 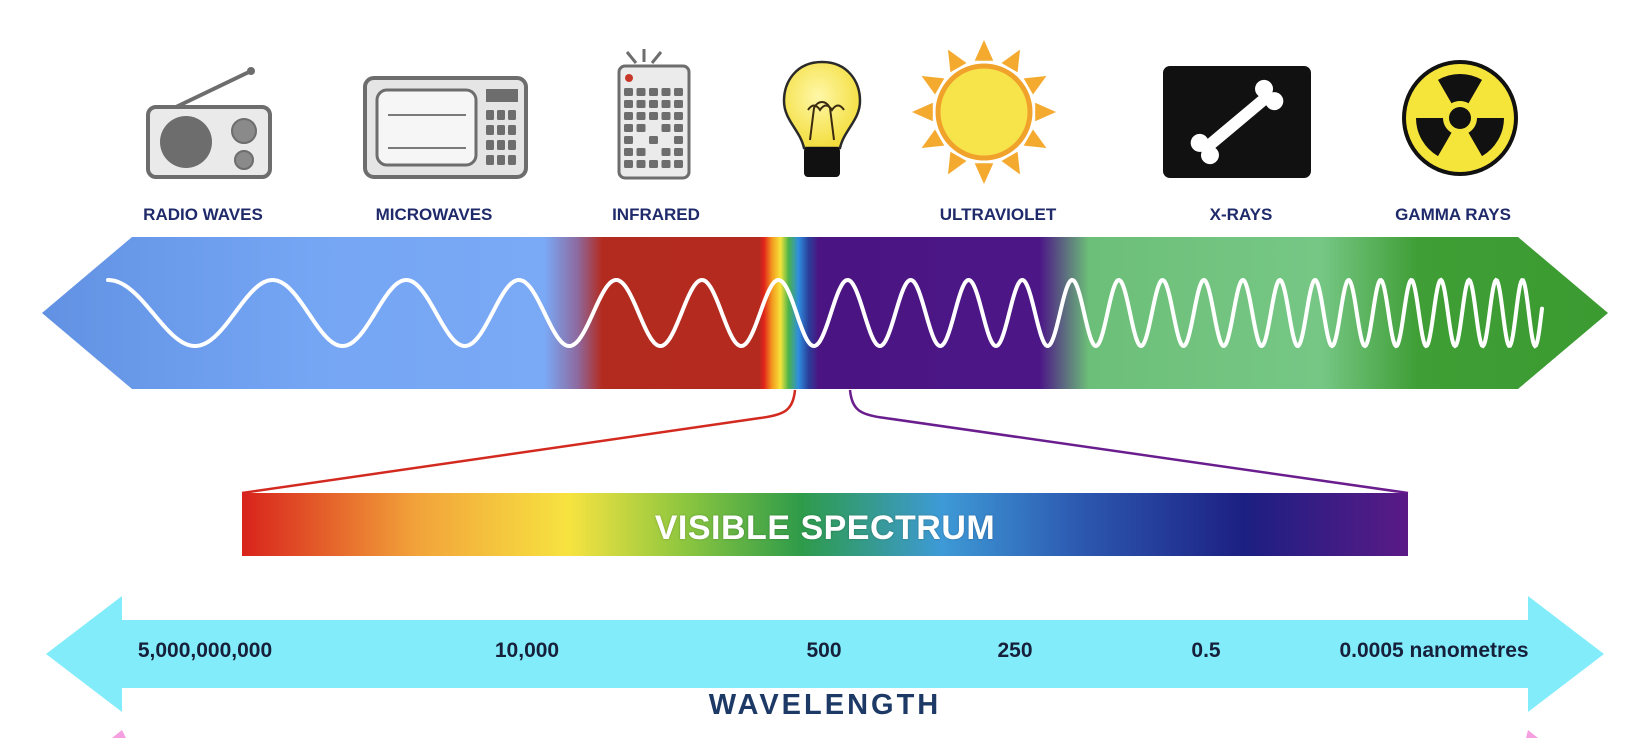 I want to click on band-label-gamma: GAMMA RAYS, so click(x=1453, y=214).